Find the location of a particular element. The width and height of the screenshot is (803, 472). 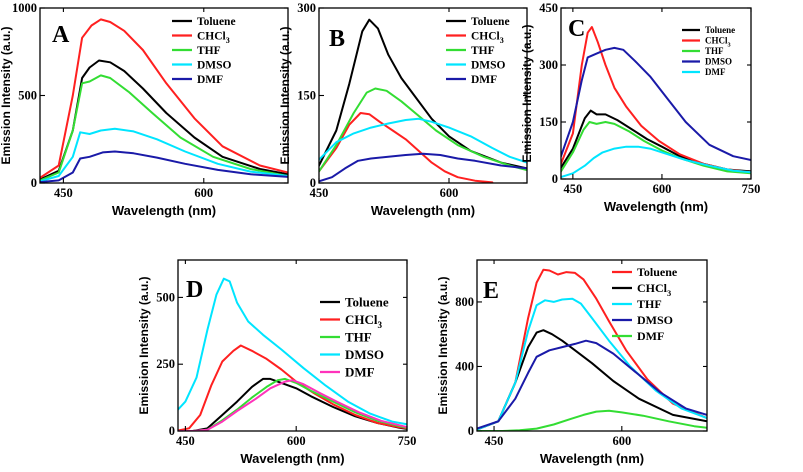

panel-e-ylabel: Emission Intensity (a.u.) is located at coordinates (443, 345).